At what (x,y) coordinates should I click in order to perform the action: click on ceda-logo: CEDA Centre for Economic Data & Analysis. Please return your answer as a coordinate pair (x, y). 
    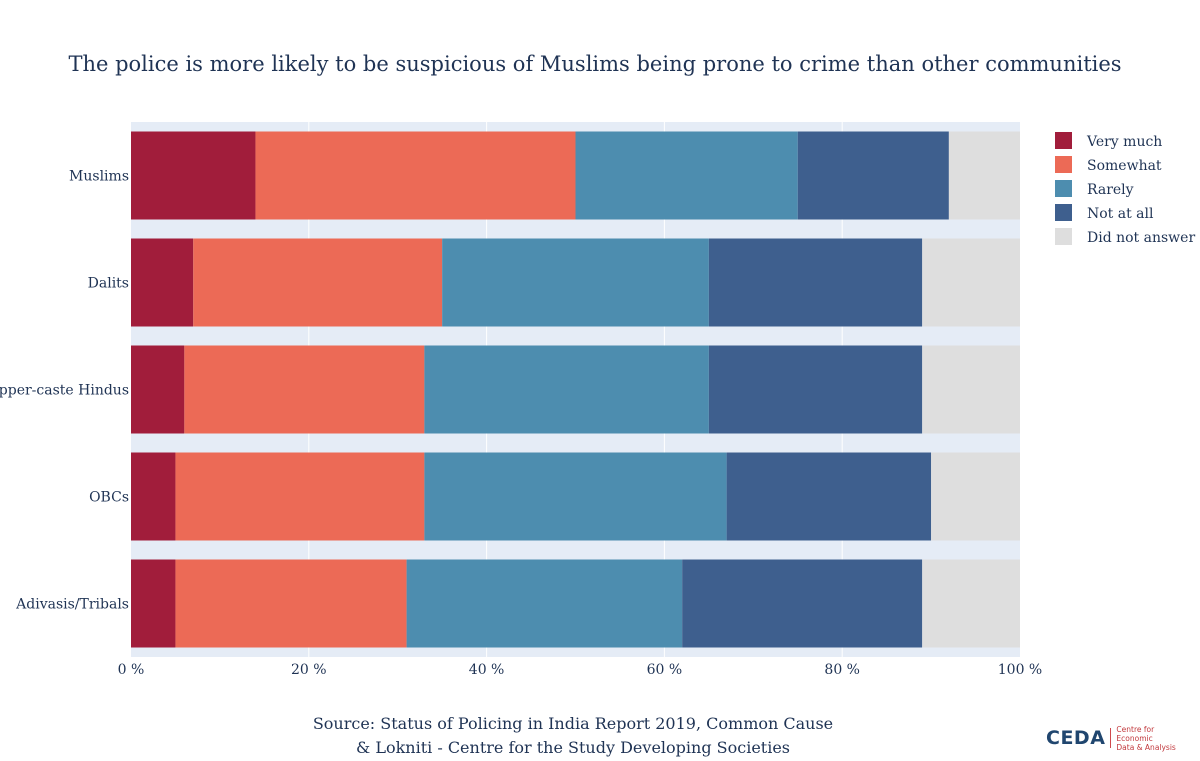
    Looking at the image, I should click on (1118, 738).